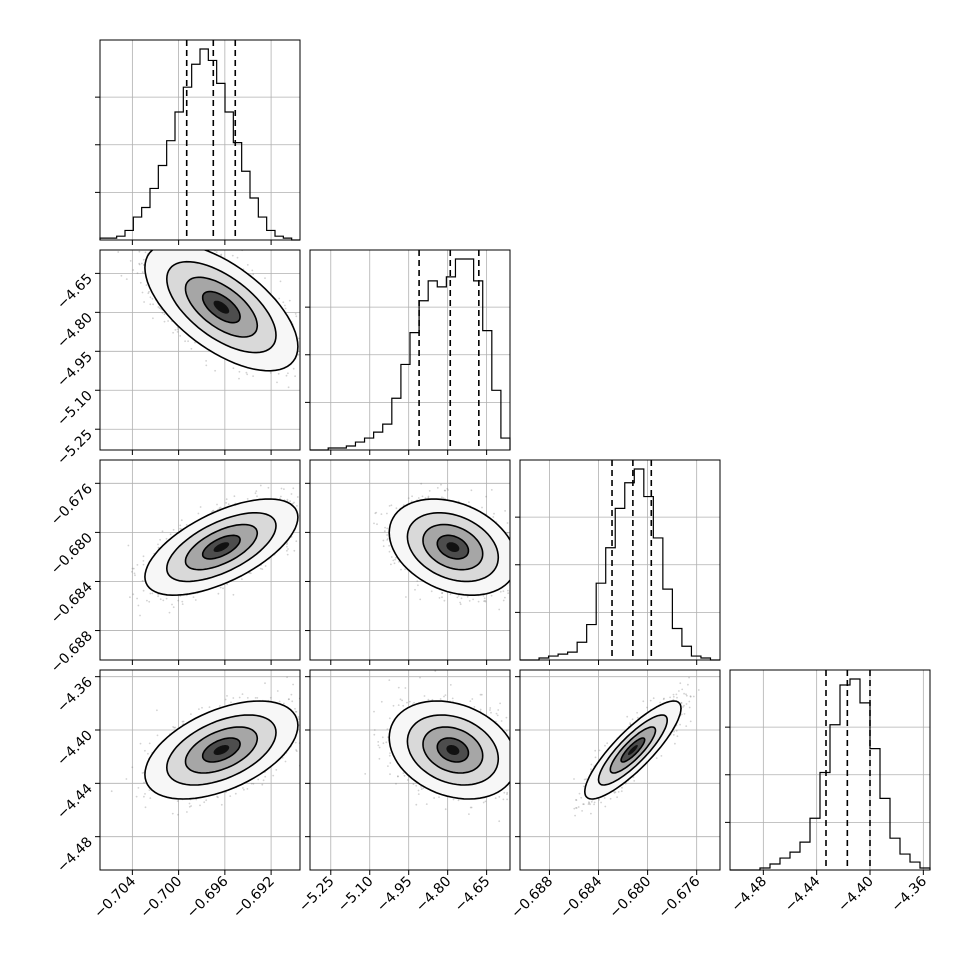 The height and width of the screenshot is (970, 970). I want to click on density-fill, so click(453, 750).